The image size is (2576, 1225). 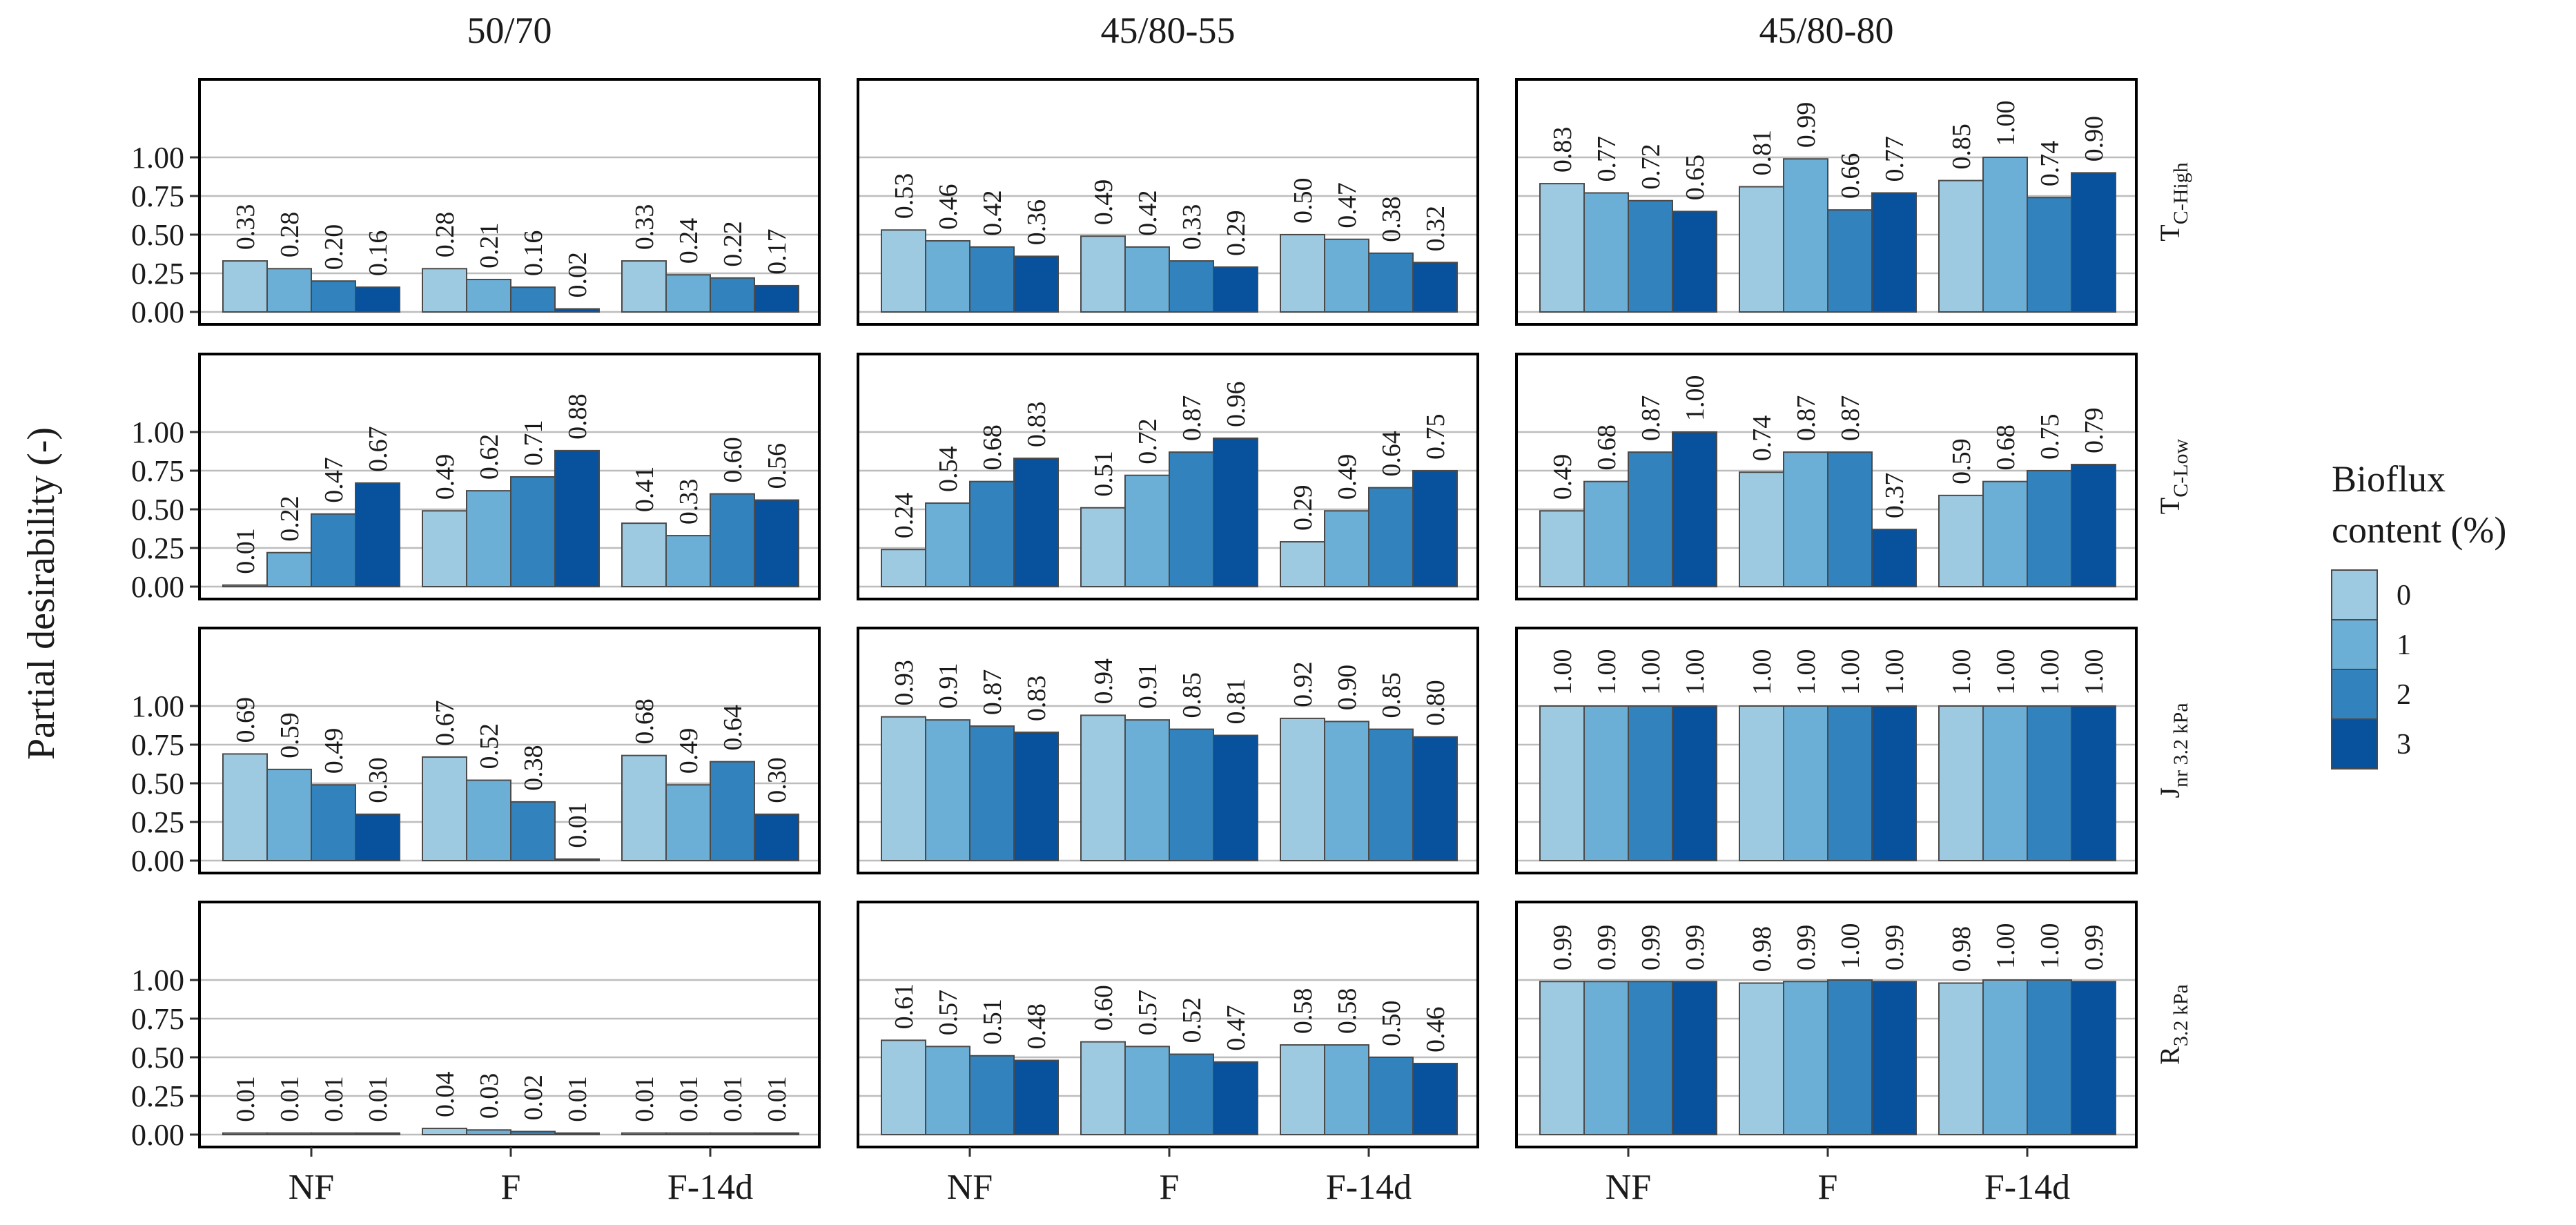 What do you see at coordinates (1391, 695) in the screenshot?
I see `data-label: 0.85` at bounding box center [1391, 695].